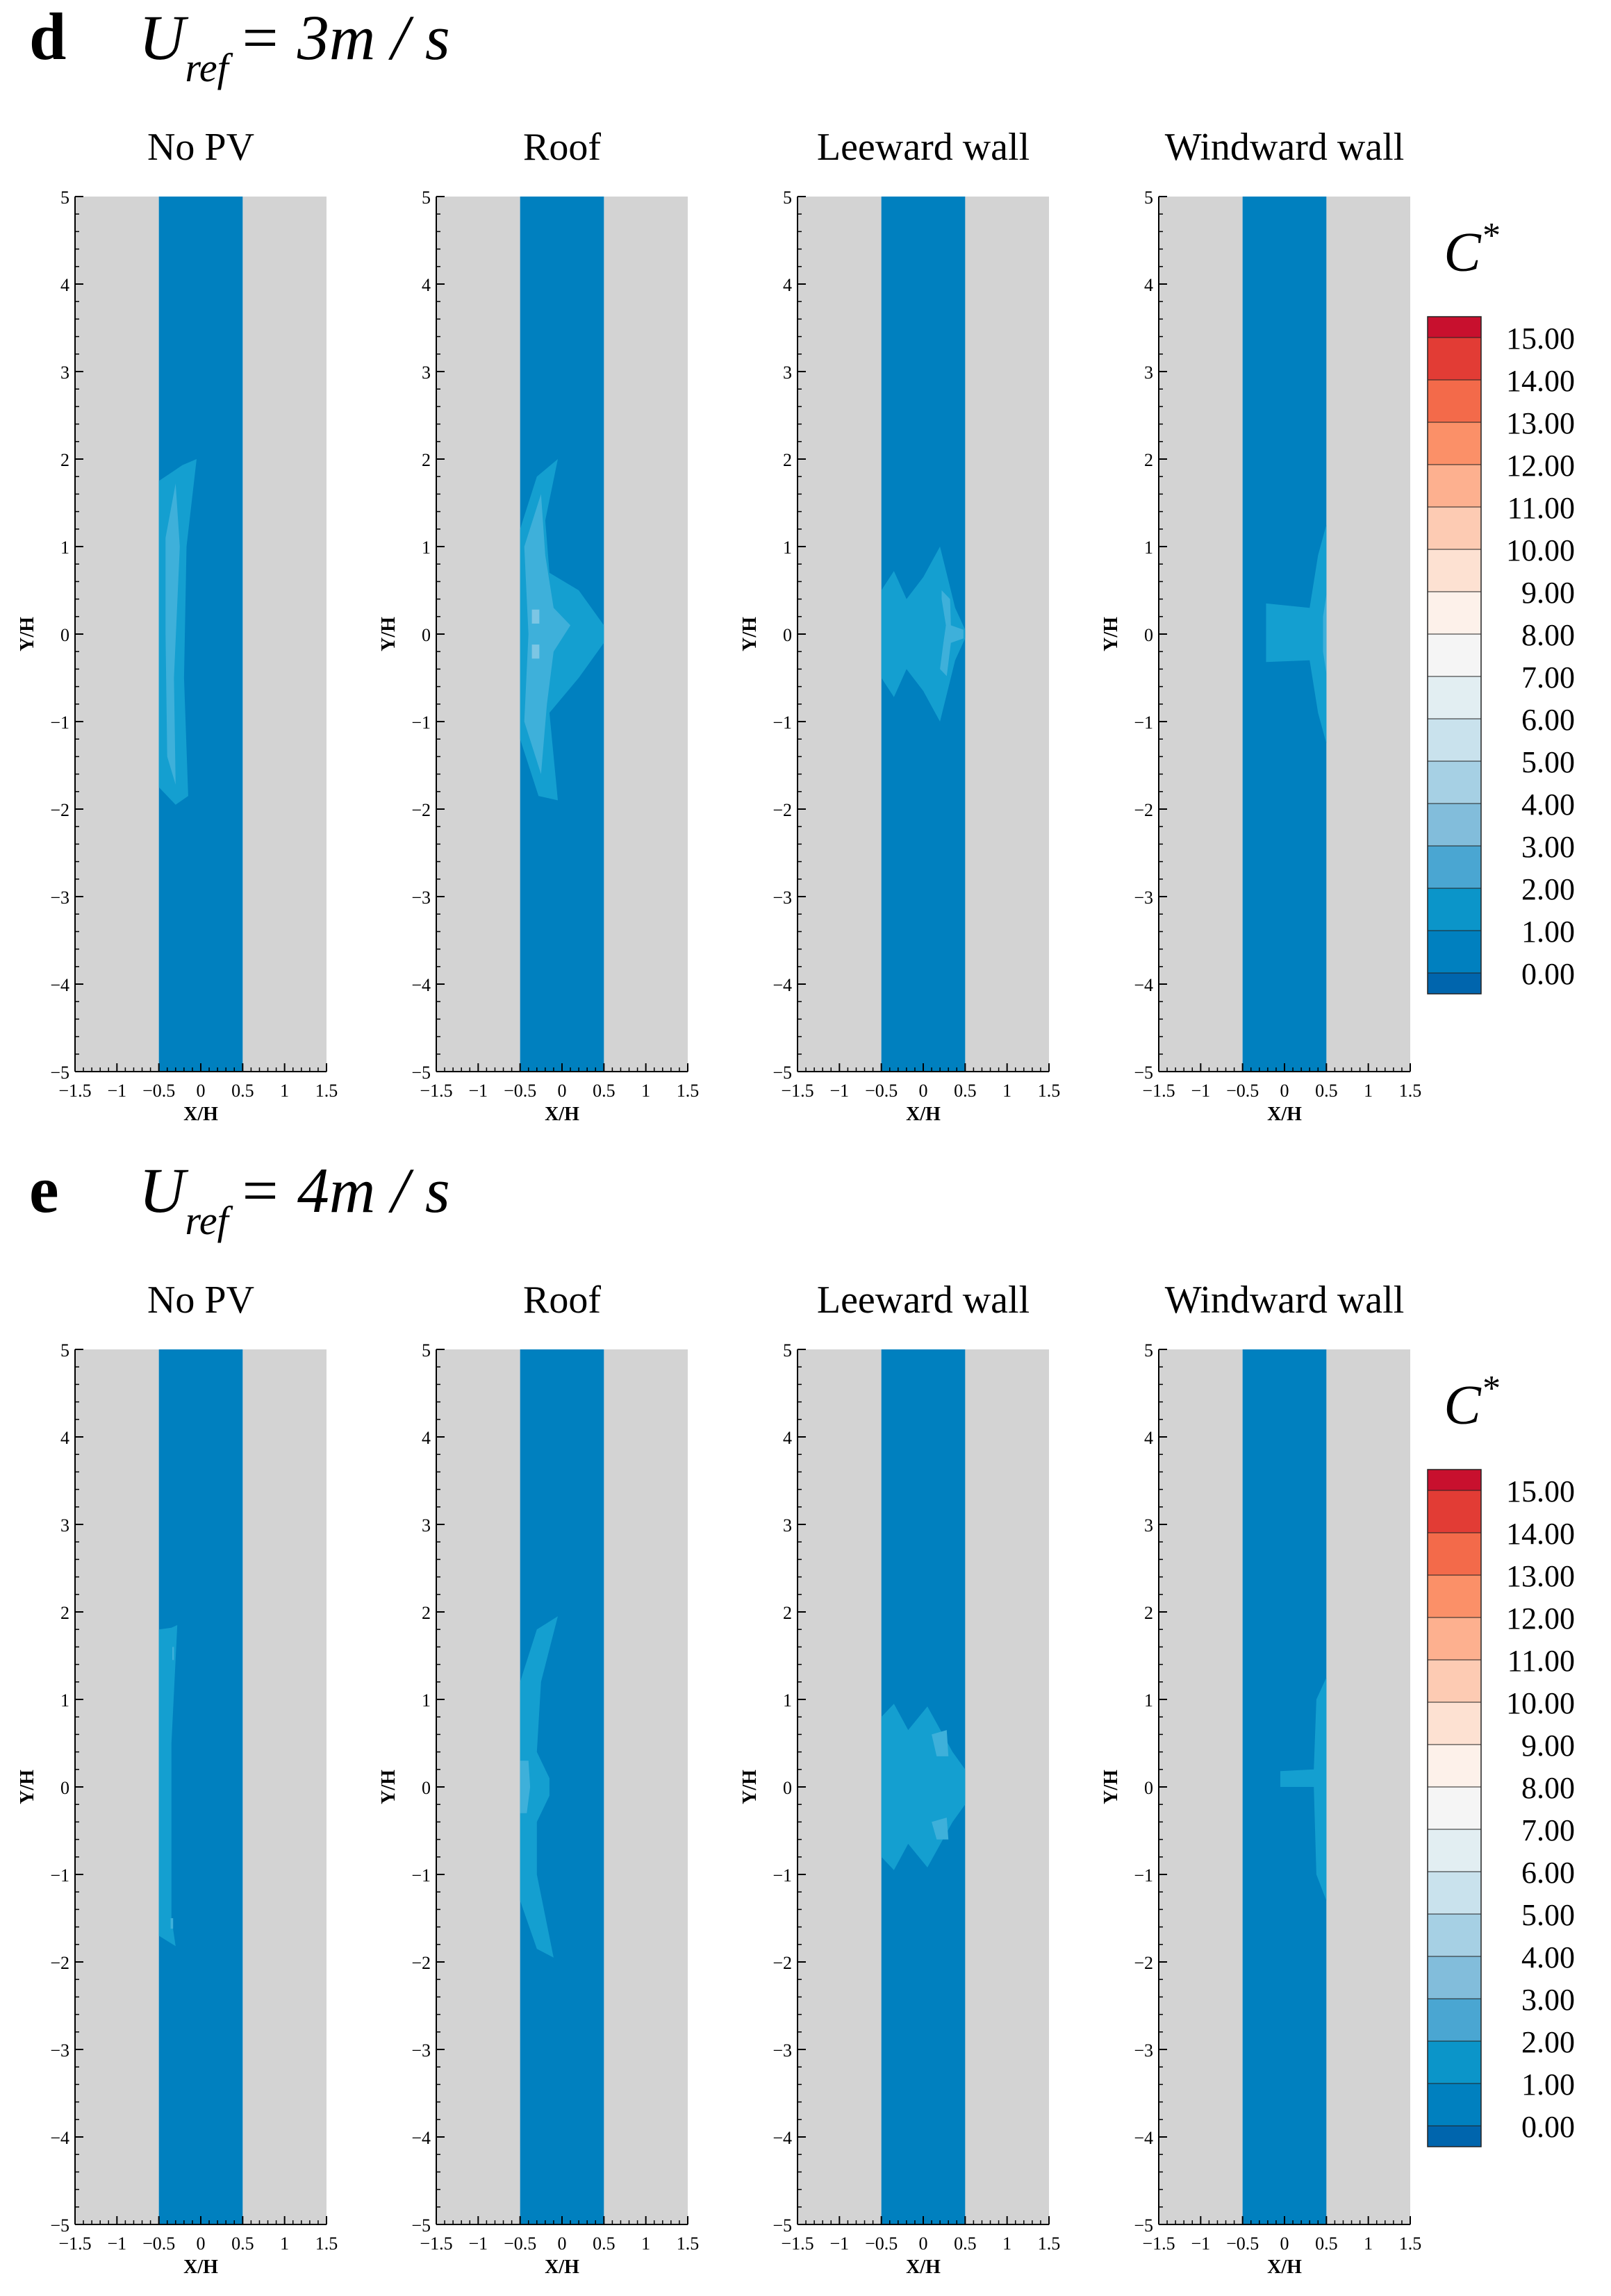  I want to click on colorbar-level-label: 5.00, so click(1548, 1915).